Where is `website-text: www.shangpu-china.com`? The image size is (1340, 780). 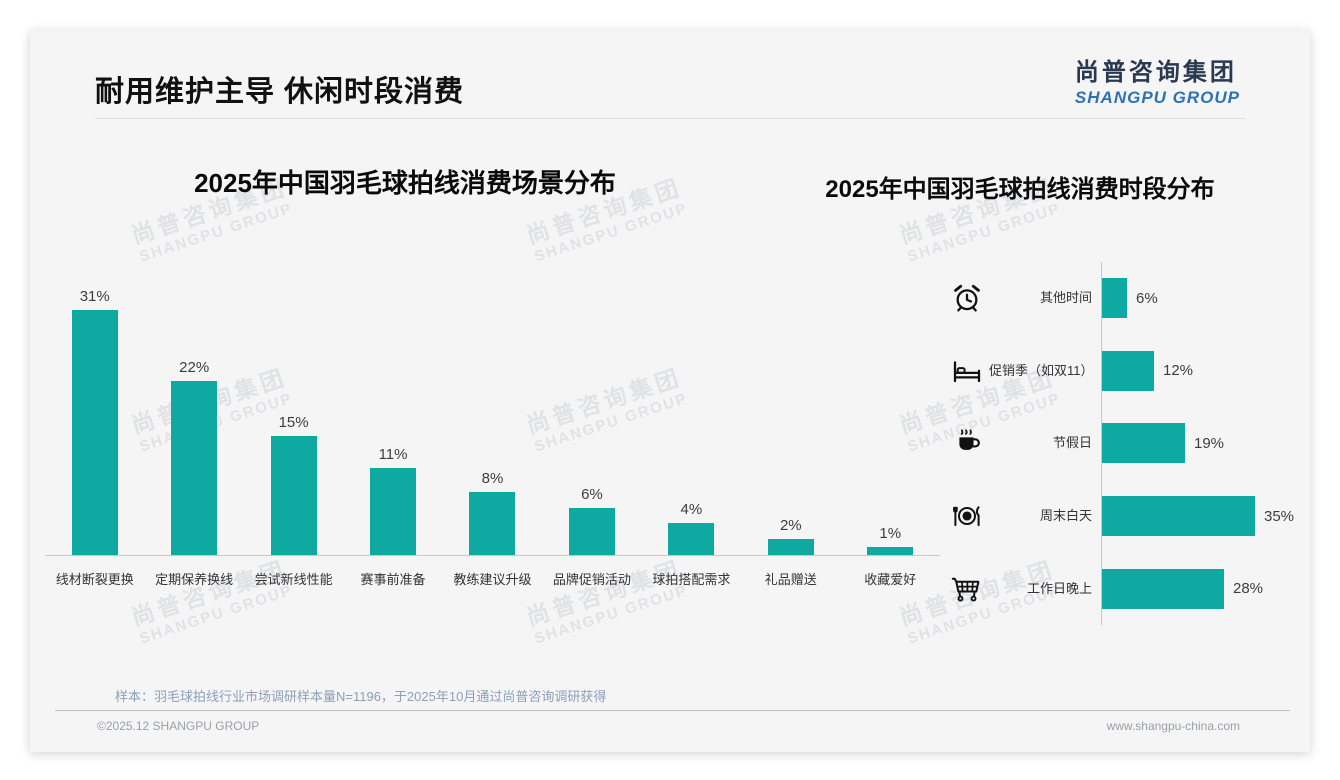 website-text: www.shangpu-china.com is located at coordinates (1173, 726).